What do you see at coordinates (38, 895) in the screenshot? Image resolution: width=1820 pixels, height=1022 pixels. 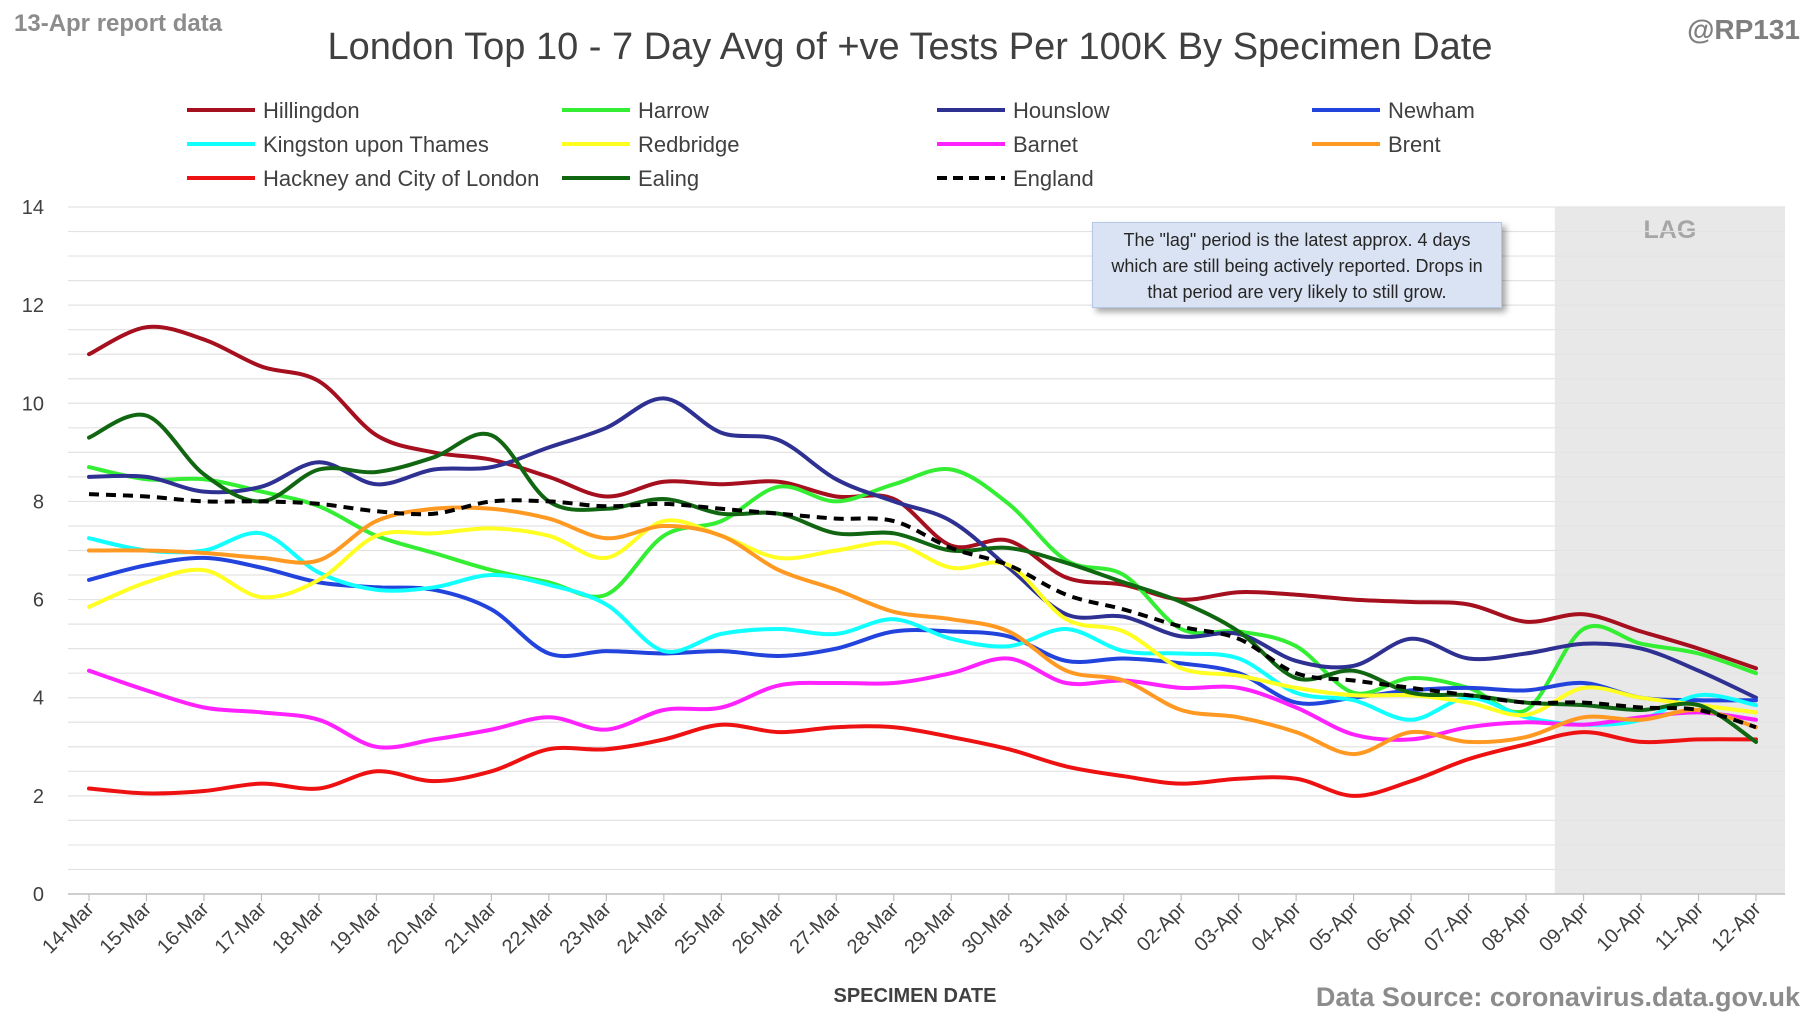 I see `y-tick-label: 0` at bounding box center [38, 895].